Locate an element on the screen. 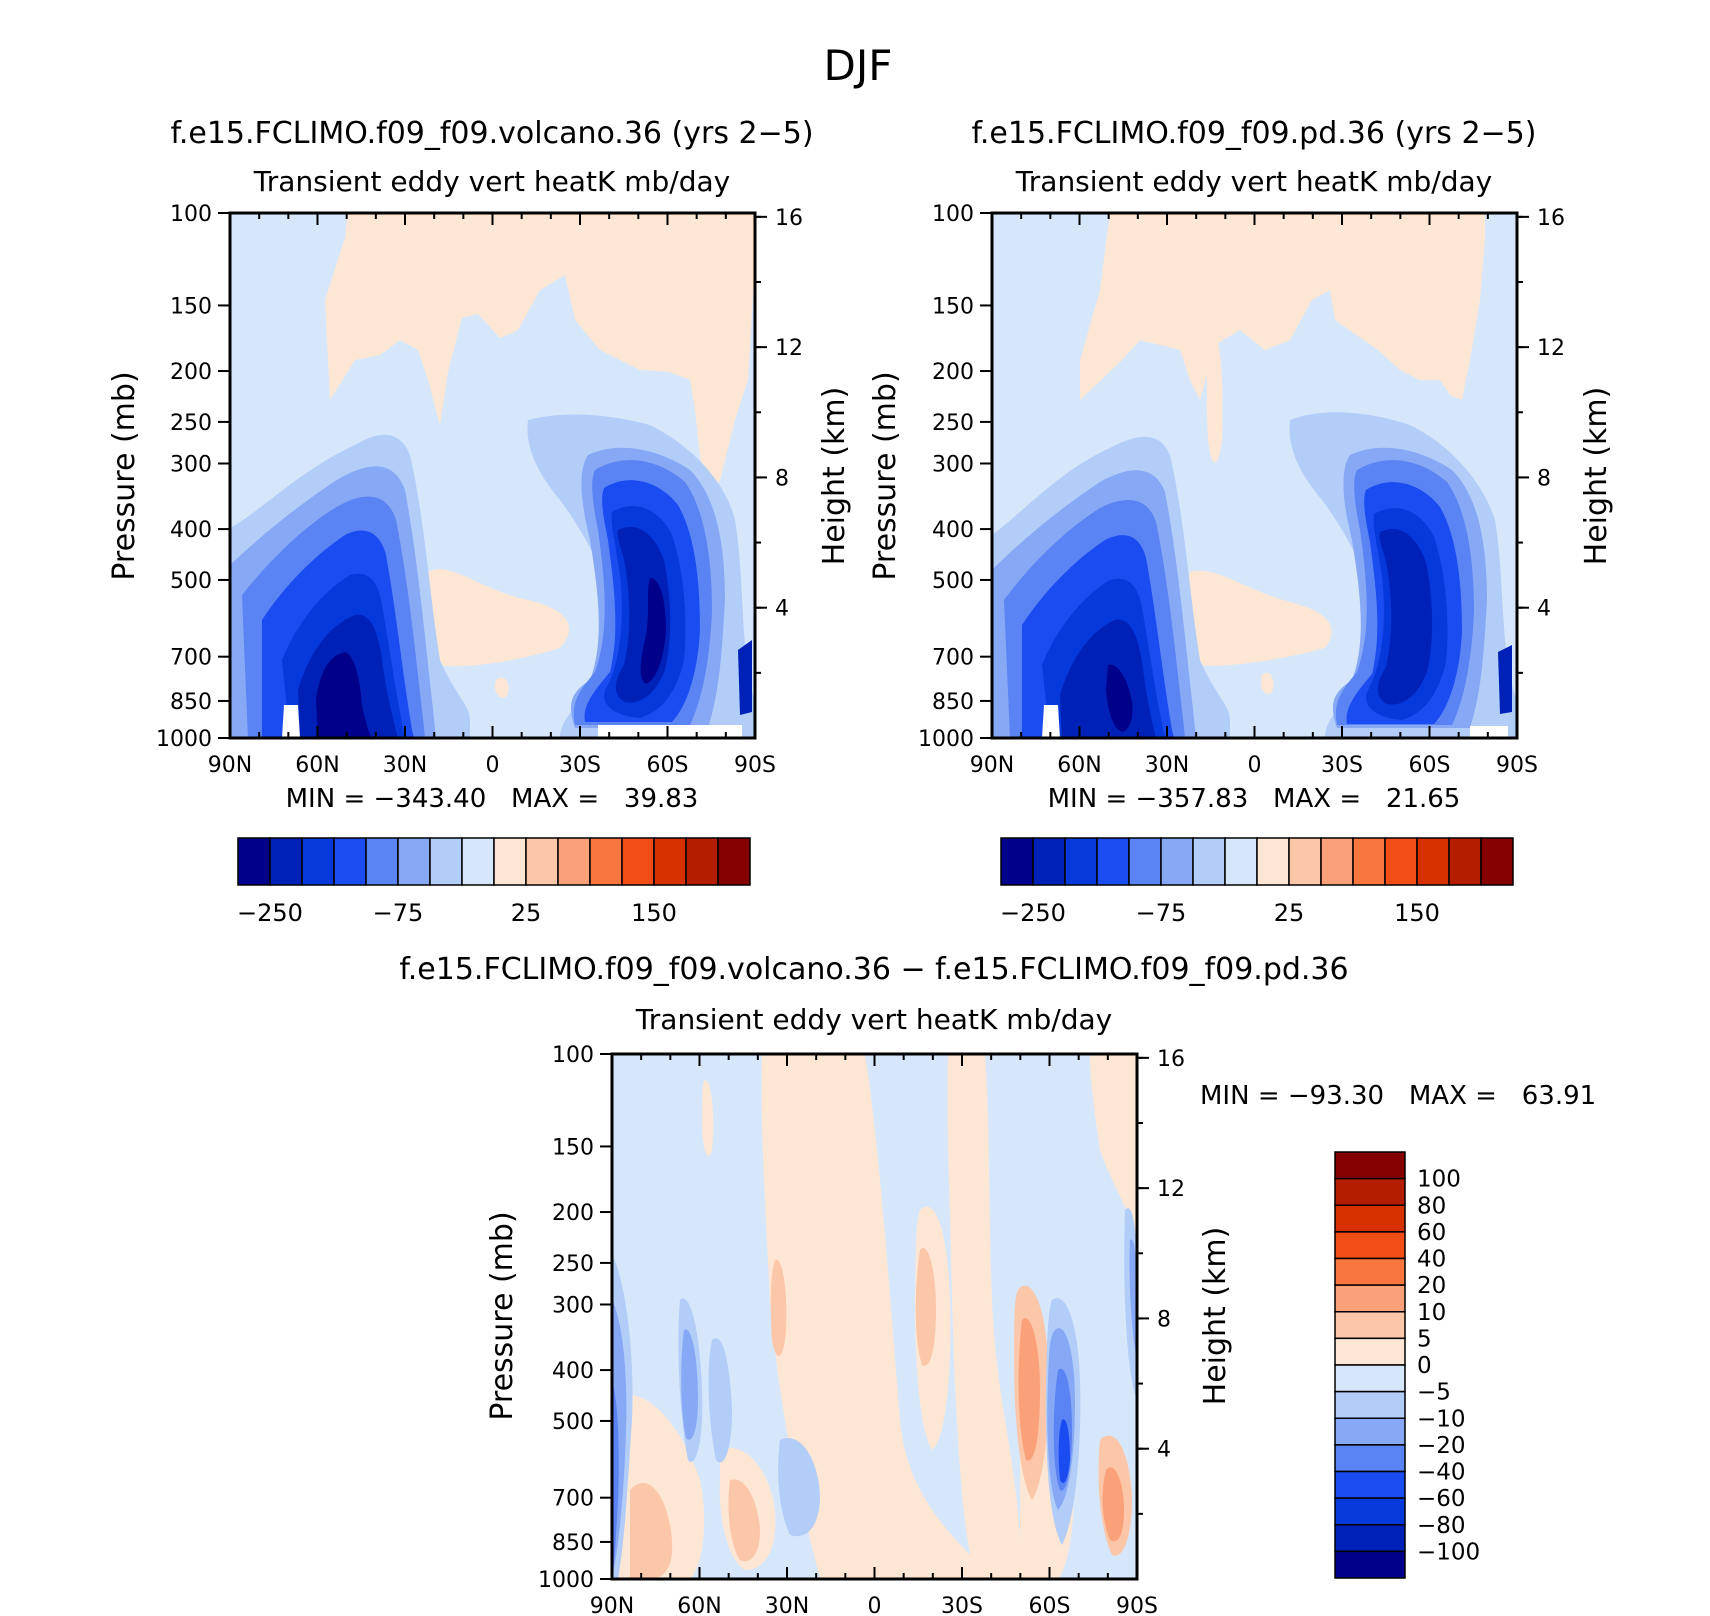  colorbar-label: 0 is located at coordinates (1424, 1366).